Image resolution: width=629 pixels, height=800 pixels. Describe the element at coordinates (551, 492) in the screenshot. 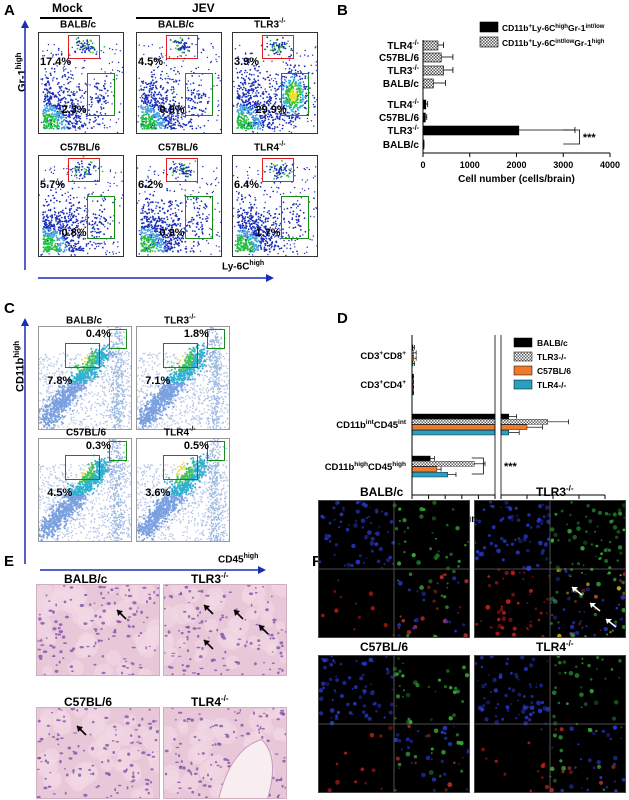

I see `if-title-text: TLR3` at that location.